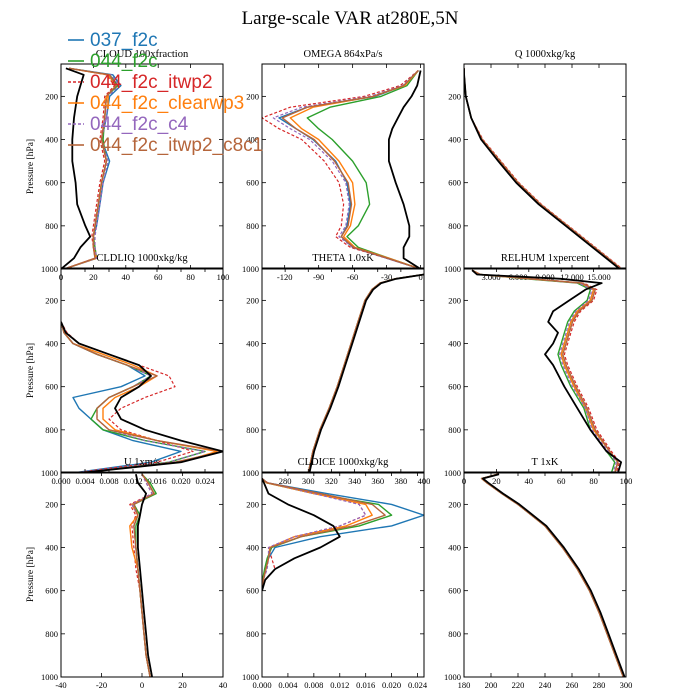  What do you see at coordinates (142, 685) in the screenshot?
I see `x-tick-label: 0` at bounding box center [142, 685].